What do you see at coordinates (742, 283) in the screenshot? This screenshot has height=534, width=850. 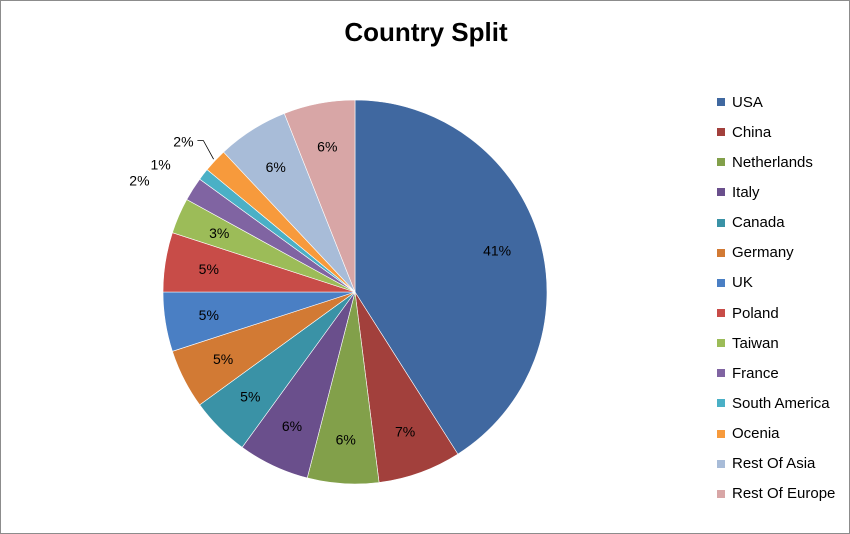 I see `legend-label: UK` at bounding box center [742, 283].